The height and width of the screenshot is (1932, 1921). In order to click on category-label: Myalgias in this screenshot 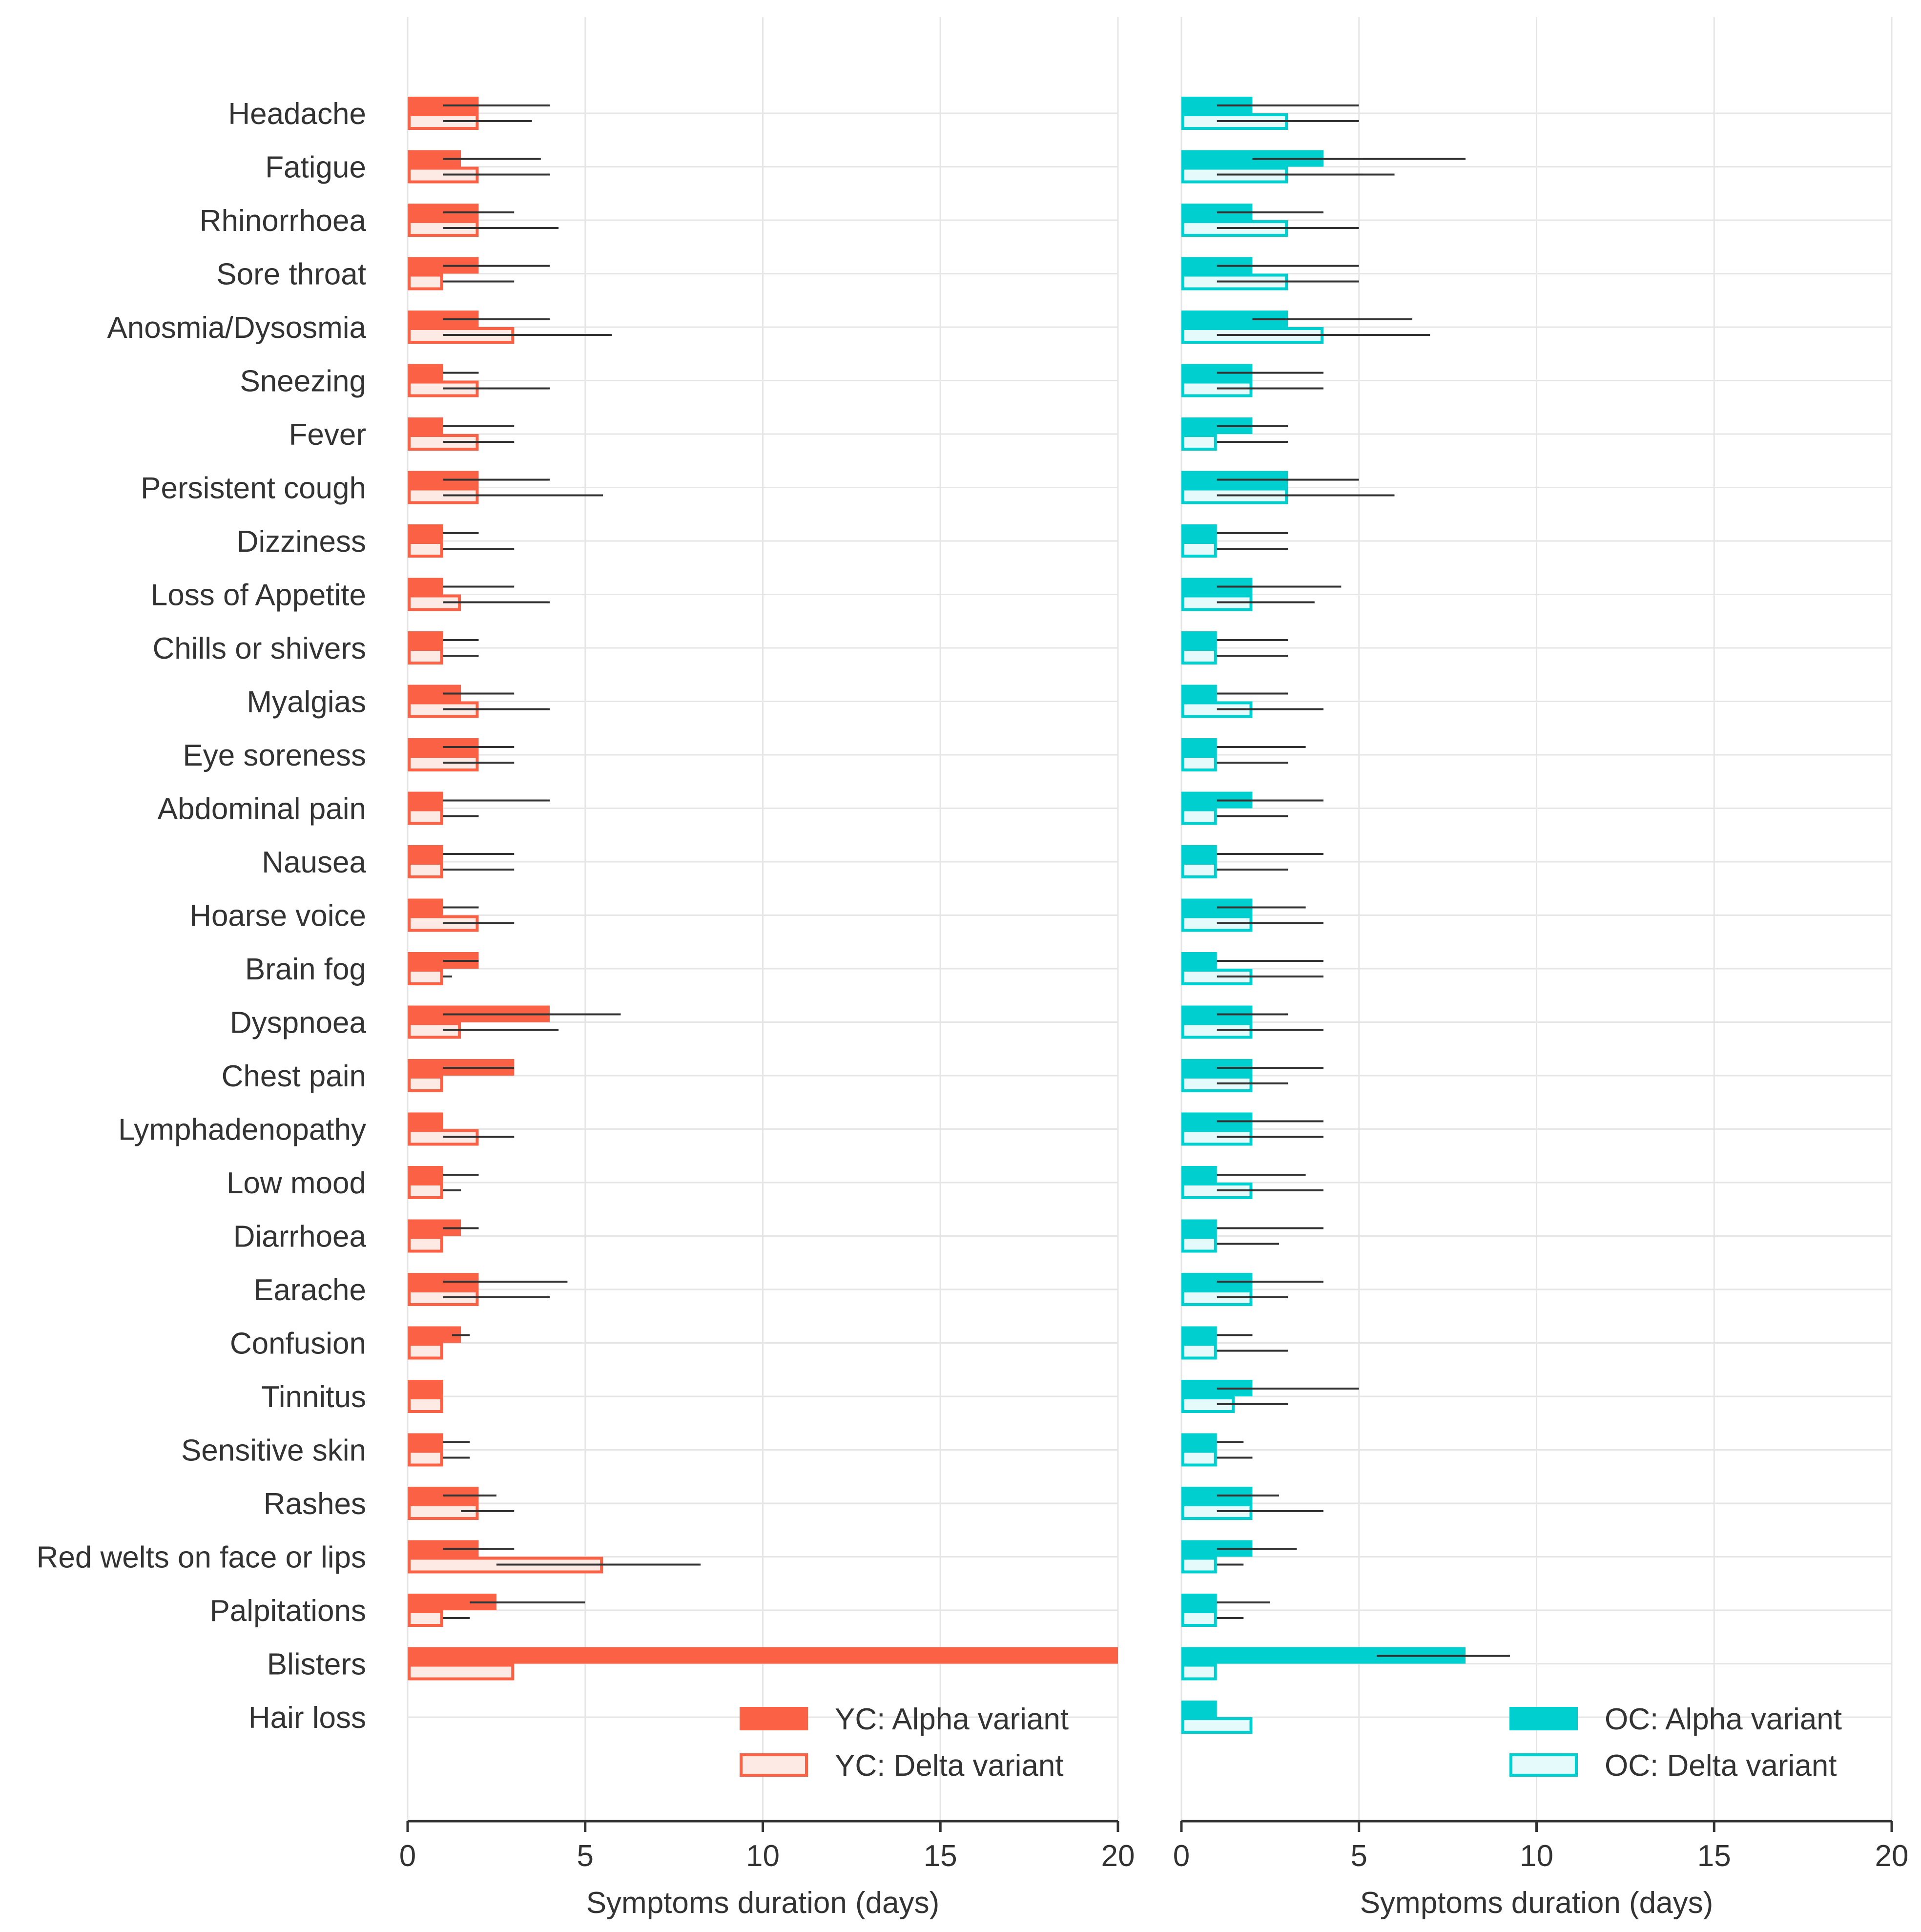, I will do `click(306, 702)`.